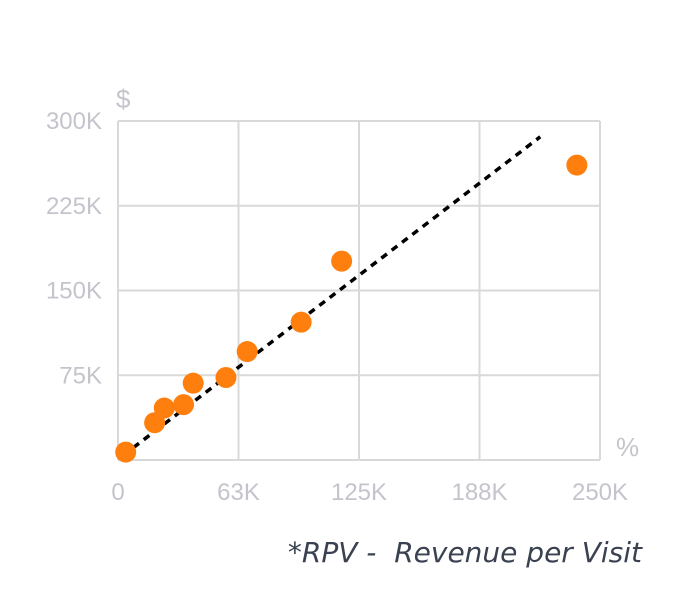 This screenshot has width=680, height=598. What do you see at coordinates (80, 375) in the screenshot?
I see `y-tick-label: 75K` at bounding box center [80, 375].